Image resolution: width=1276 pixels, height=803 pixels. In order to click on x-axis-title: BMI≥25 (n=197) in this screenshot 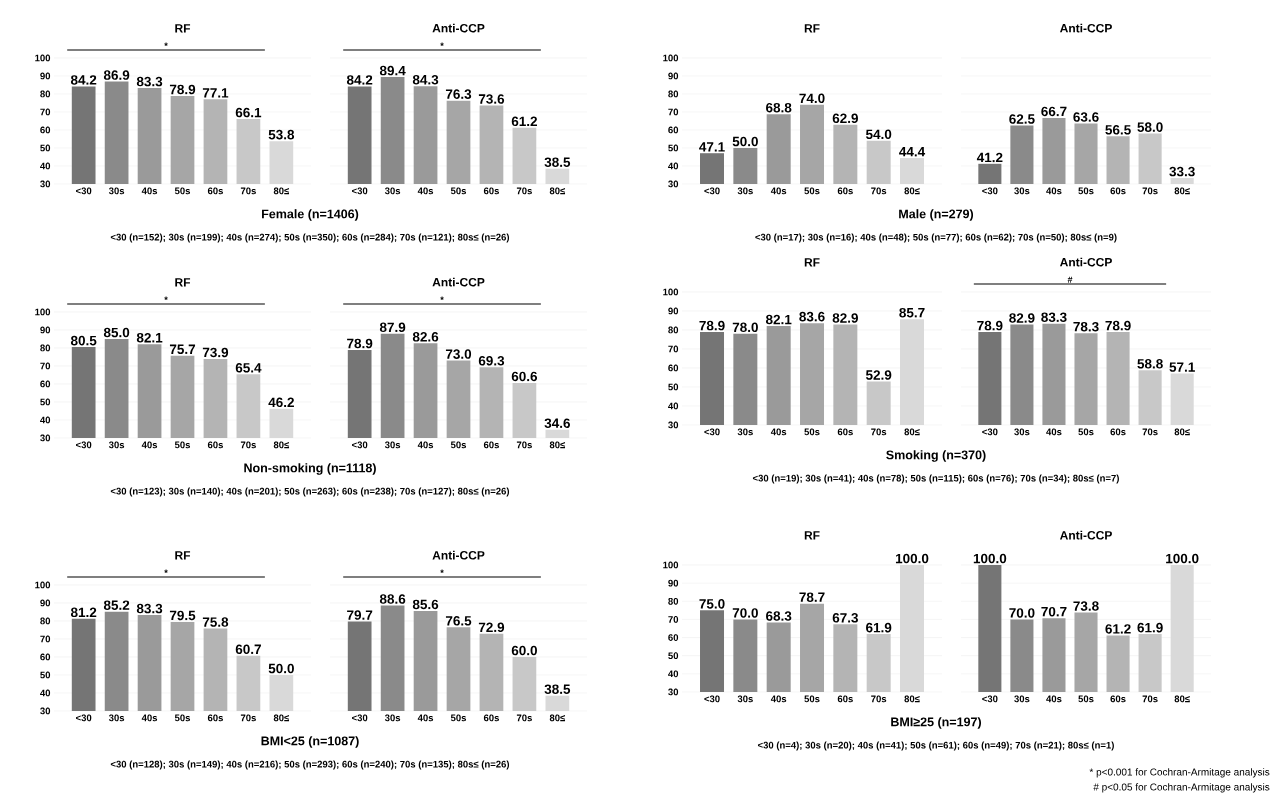, I will do `click(936, 723)`.